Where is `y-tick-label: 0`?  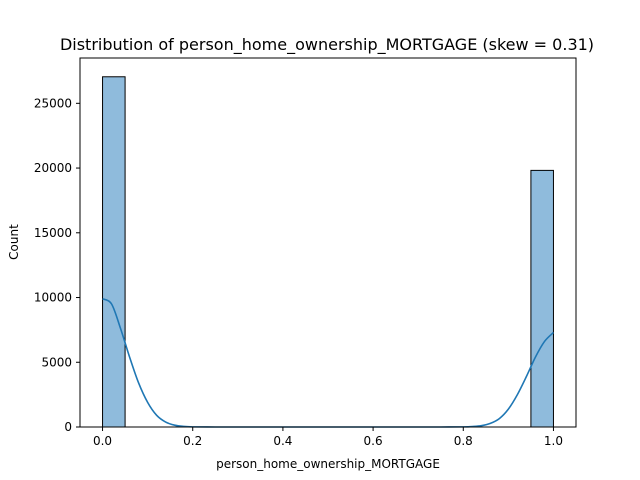
y-tick-label: 0 is located at coordinates (68, 427).